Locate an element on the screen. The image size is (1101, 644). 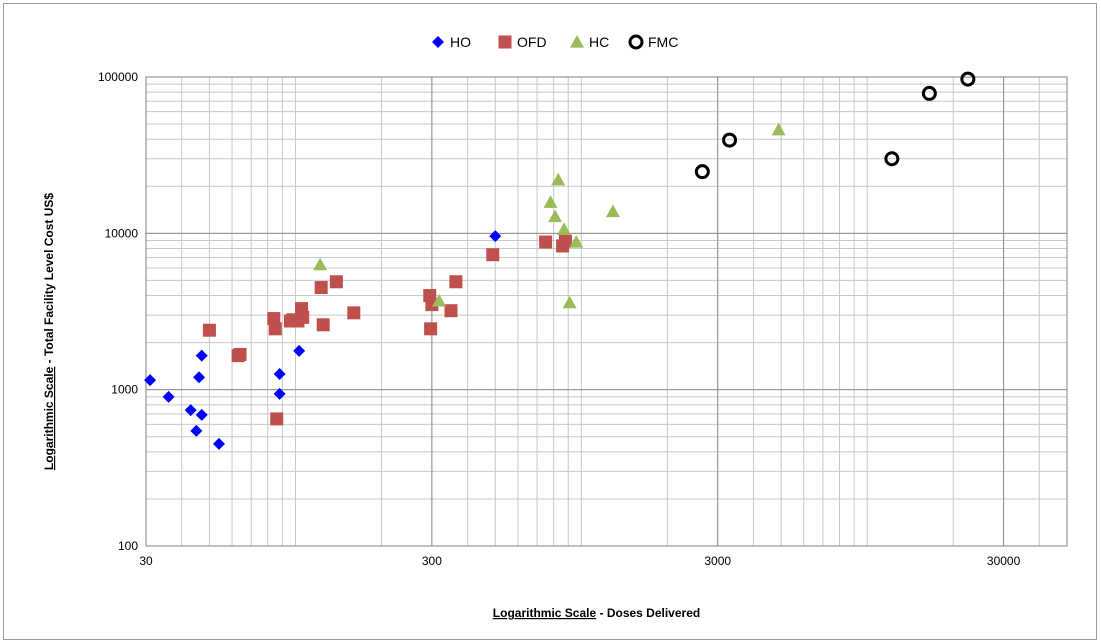
legend-item-ho: HO is located at coordinates (451, 42).